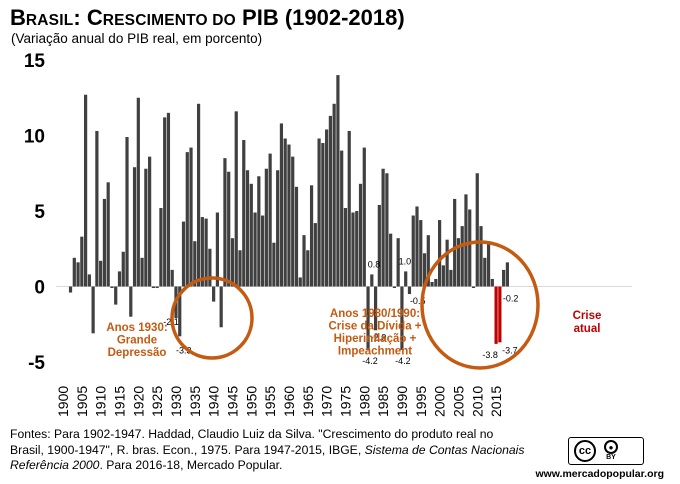 The height and width of the screenshot is (484, 680). Describe the element at coordinates (383, 227) in the screenshot. I see `bar-1985` at that location.